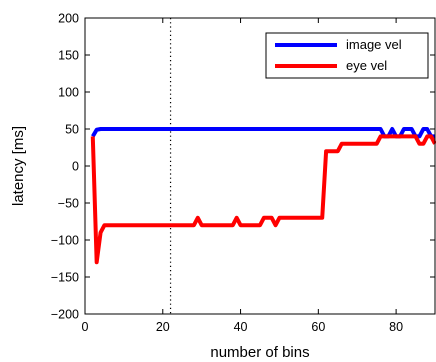 Image resolution: width=436 pixels, height=362 pixels. Describe the element at coordinates (75, 167) in the screenshot. I see `y-tick-label: 0` at that location.